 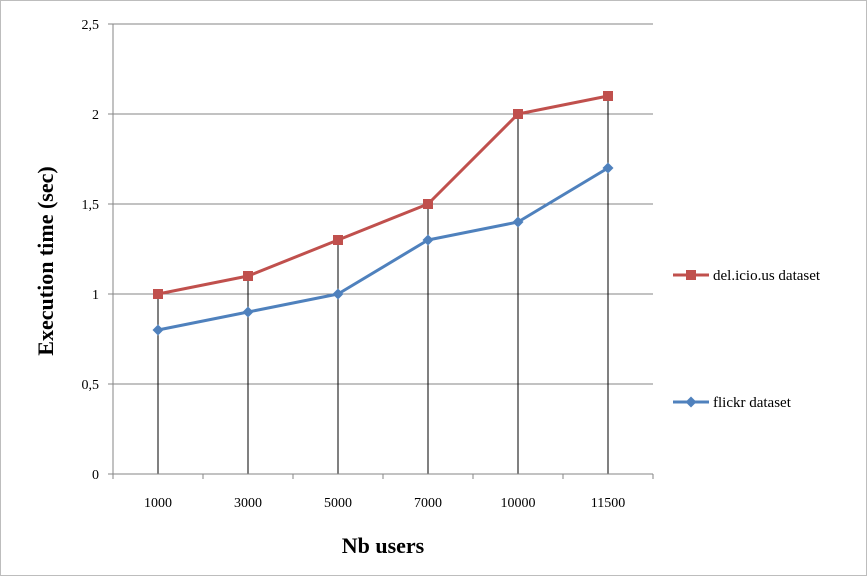 What do you see at coordinates (95, 295) in the screenshot?
I see `y-tick-label: 1` at bounding box center [95, 295].